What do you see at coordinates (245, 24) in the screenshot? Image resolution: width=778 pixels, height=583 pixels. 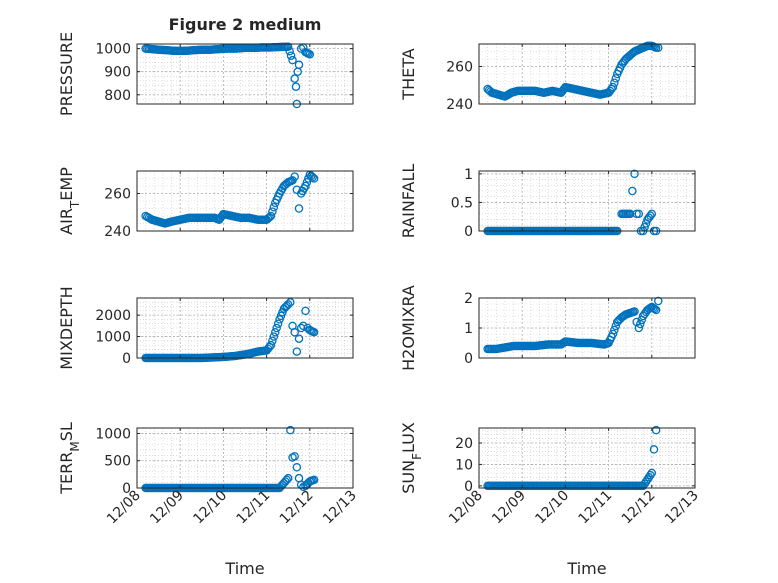 I see `figure-title: Figure 2 medium` at bounding box center [245, 24].